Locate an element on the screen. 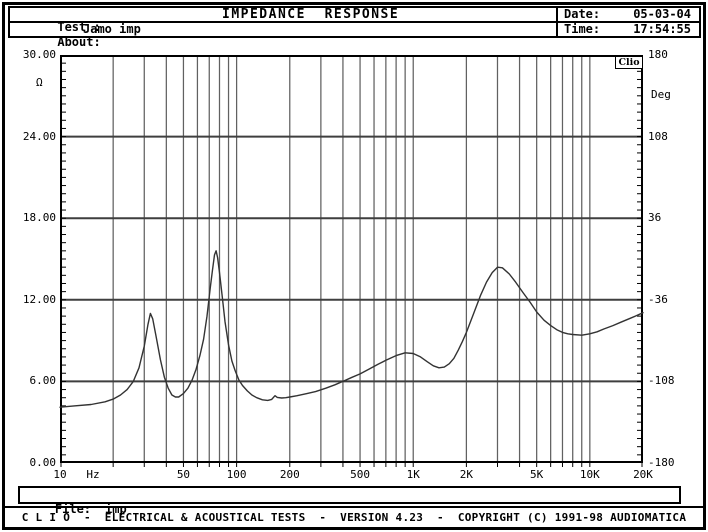 The width and height of the screenshot is (708, 532). y-right-tick-label: 108 is located at coordinates (658, 136).